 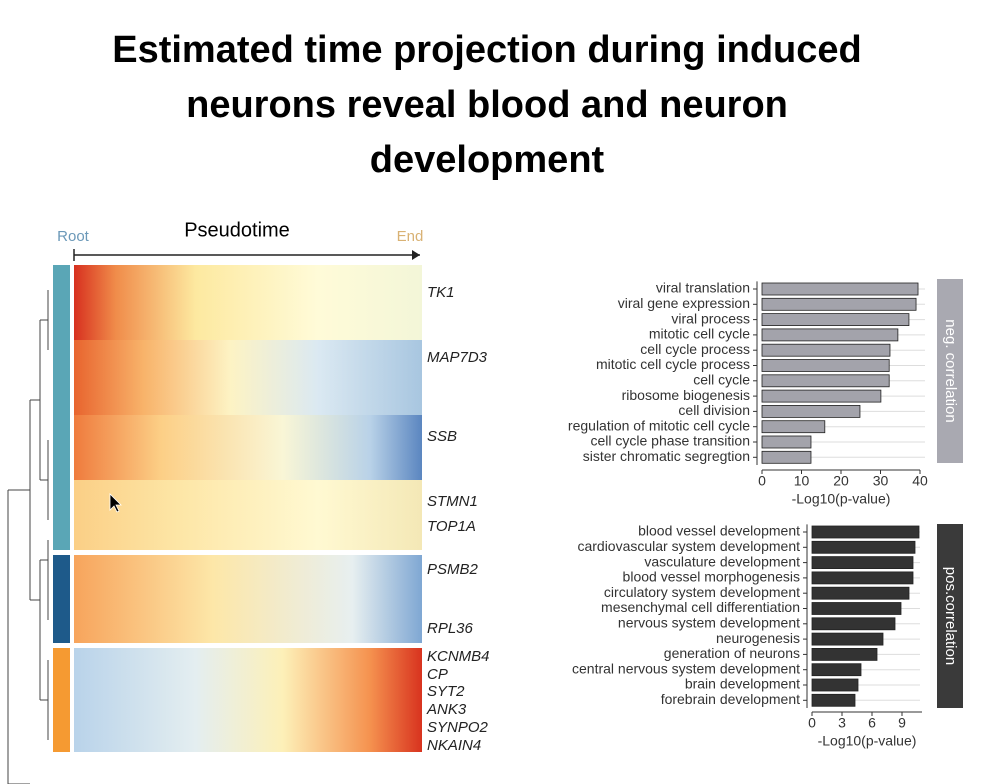 What do you see at coordinates (28, 537) in the screenshot?
I see `dendrogram` at bounding box center [28, 537].